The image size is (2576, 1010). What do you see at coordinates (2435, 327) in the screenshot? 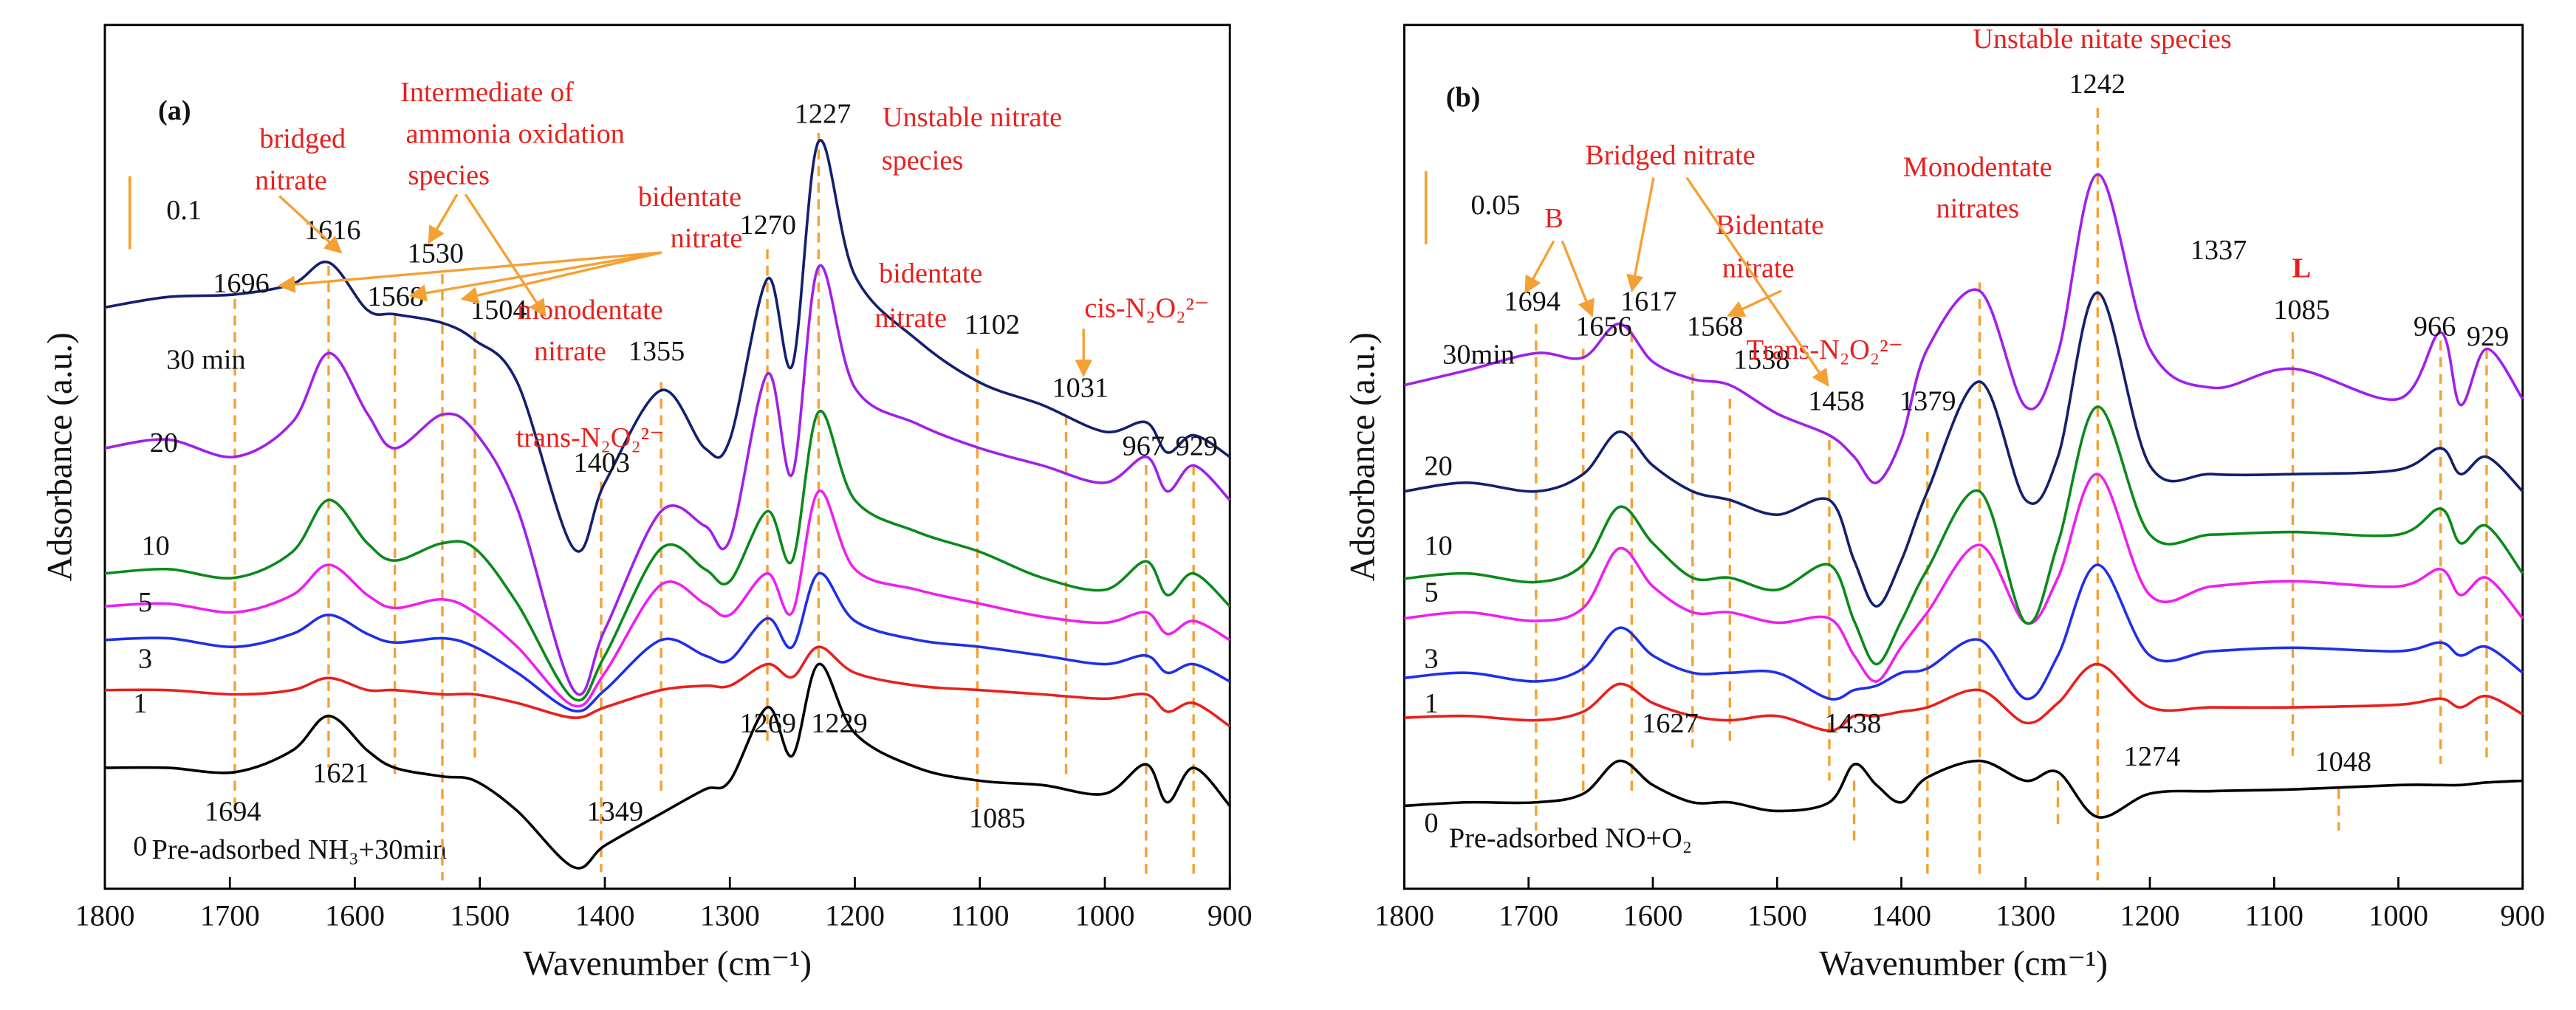
I see `peak-label: 966` at bounding box center [2435, 327].